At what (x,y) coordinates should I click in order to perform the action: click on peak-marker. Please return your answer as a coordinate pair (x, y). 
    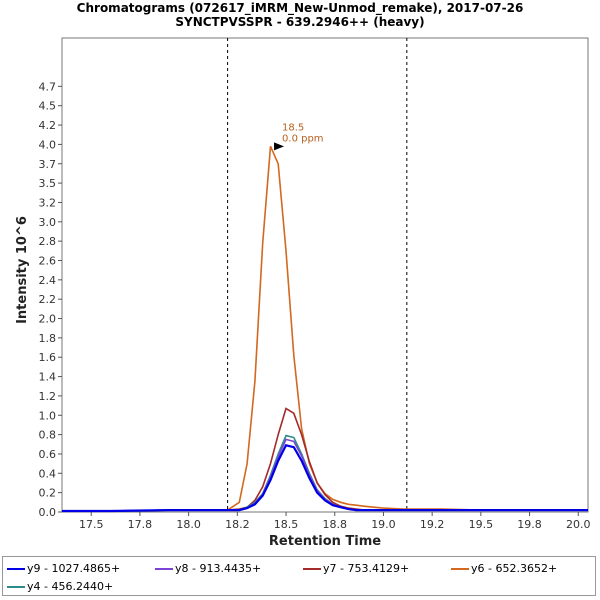
    Looking at the image, I should click on (279, 146).